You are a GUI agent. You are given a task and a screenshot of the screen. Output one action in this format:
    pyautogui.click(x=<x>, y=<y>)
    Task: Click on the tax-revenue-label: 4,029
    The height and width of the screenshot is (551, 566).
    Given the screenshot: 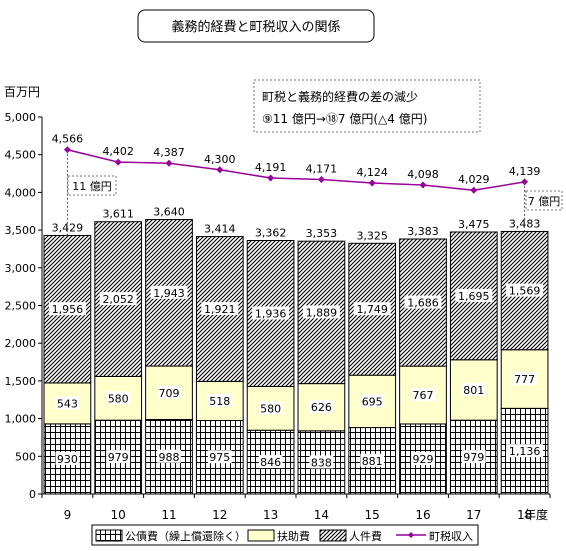 What is the action you would take?
    pyautogui.click(x=474, y=179)
    